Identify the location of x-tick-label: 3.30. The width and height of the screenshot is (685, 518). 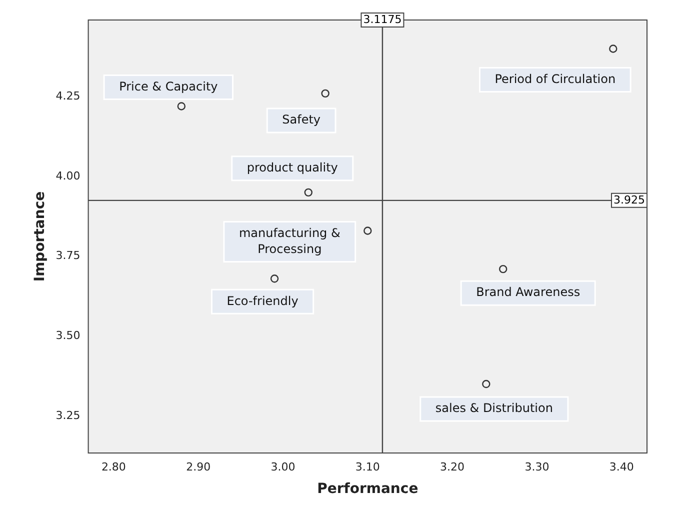
(537, 467).